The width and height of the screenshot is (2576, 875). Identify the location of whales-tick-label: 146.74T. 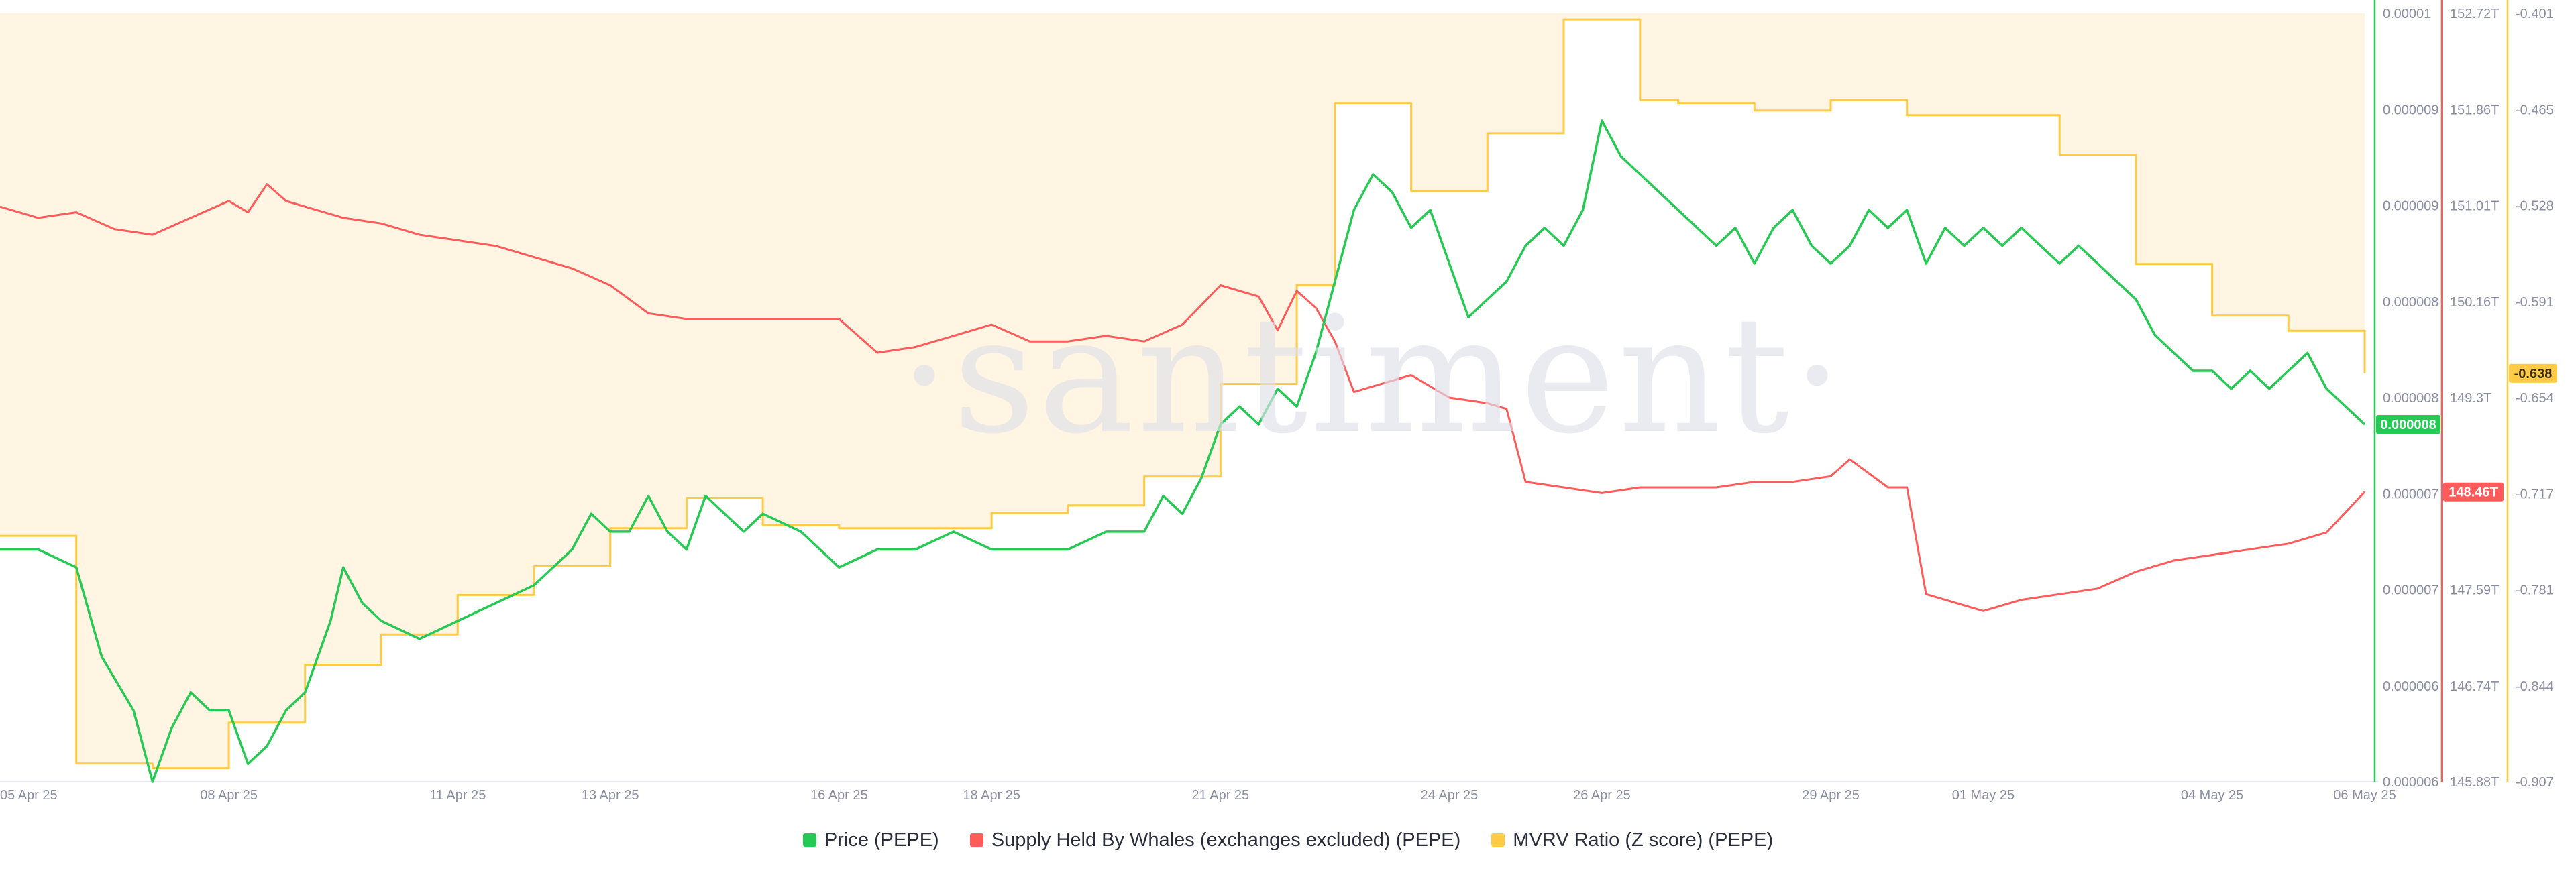
(2474, 686).